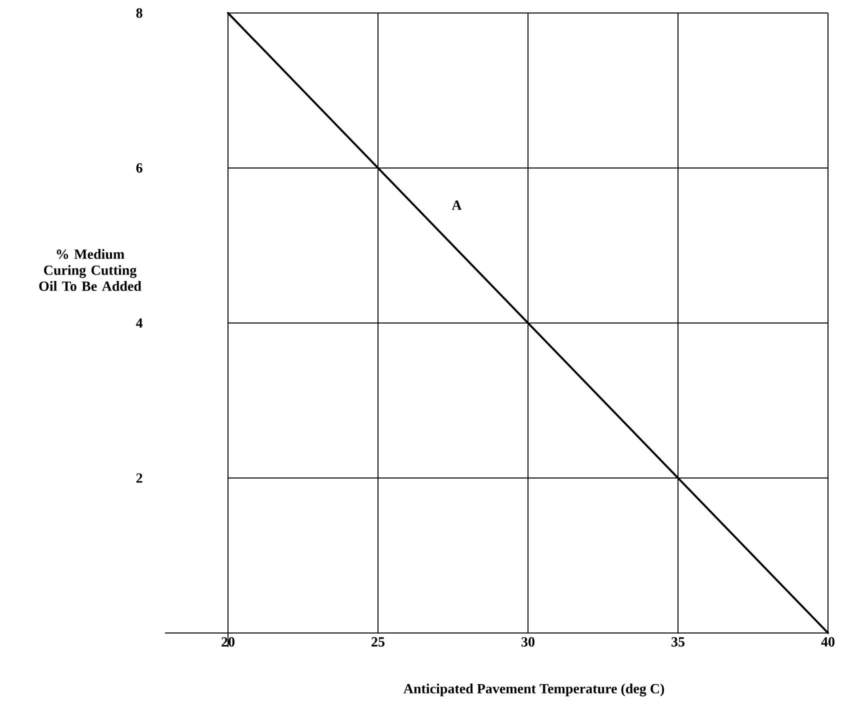 The width and height of the screenshot is (848, 706). I want to click on y-tick-label: 2, so click(139, 478).